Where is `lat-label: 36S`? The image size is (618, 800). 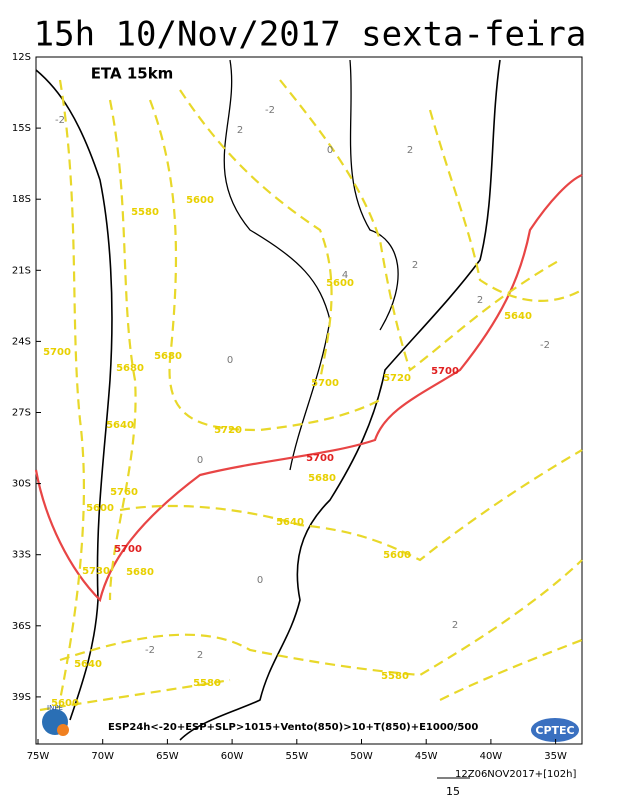
lat-label: 36S is located at coordinates (21, 626).